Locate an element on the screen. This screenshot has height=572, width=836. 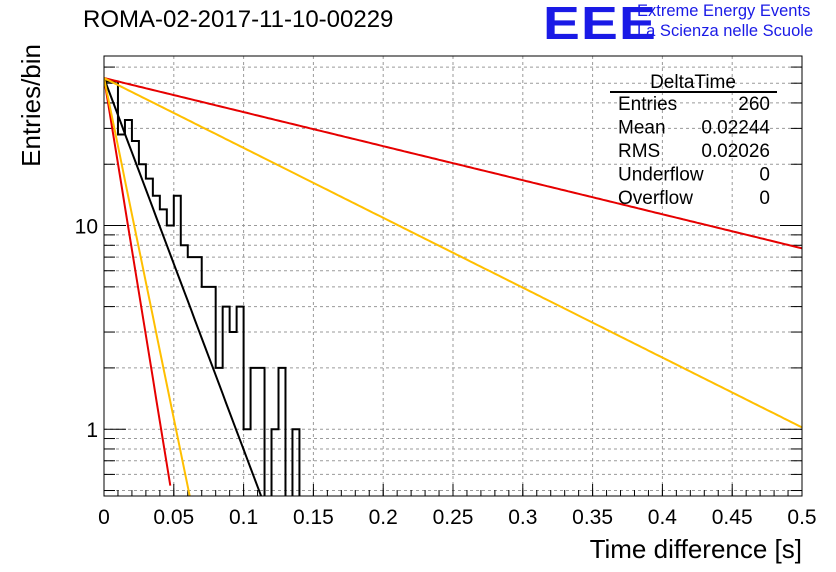
stats-label: Entries is located at coordinates (647, 104).